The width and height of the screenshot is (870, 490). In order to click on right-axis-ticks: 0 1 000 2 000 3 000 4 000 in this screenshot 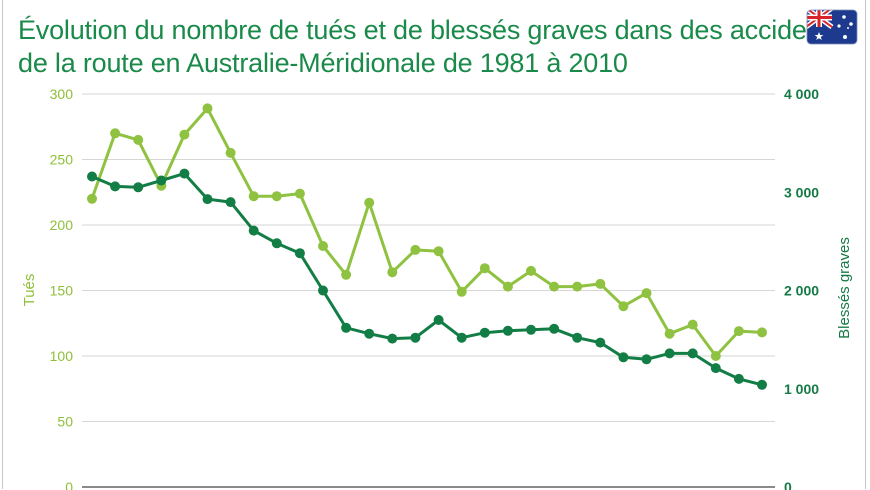, I will do `click(801, 288)`.